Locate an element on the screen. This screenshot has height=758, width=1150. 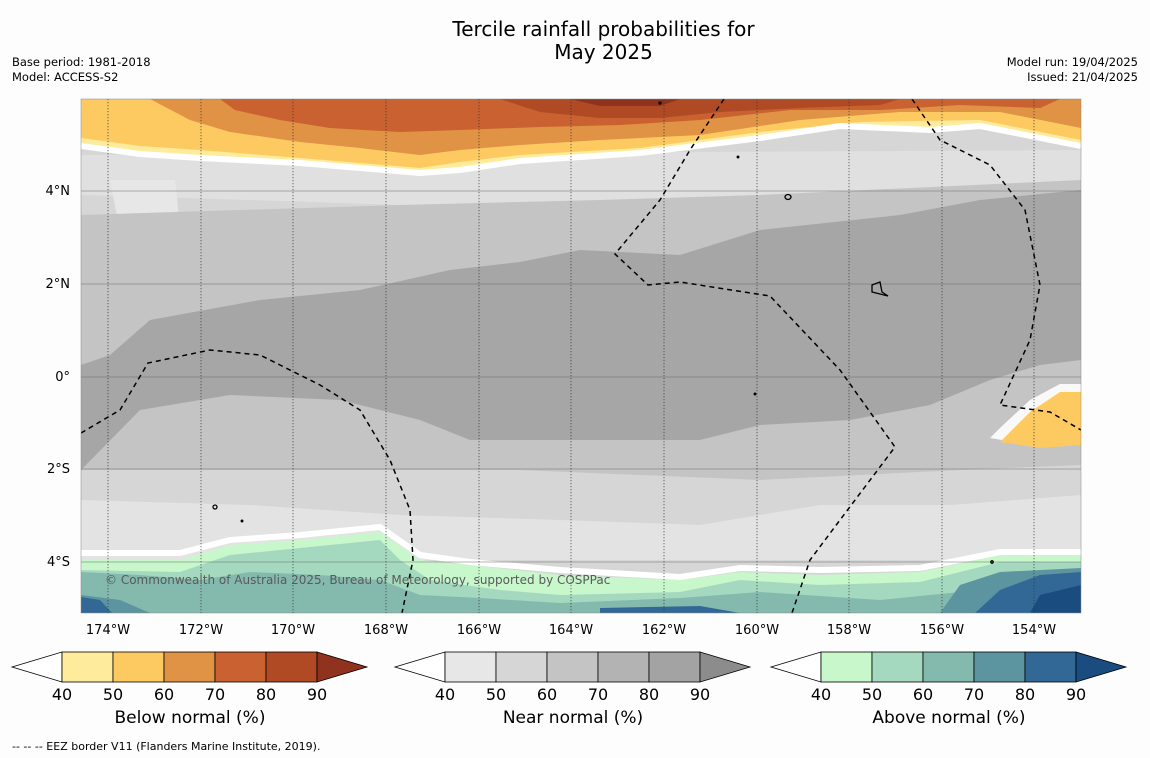
issued-label: Issued: 21/04/2025 is located at coordinates (1082, 77).